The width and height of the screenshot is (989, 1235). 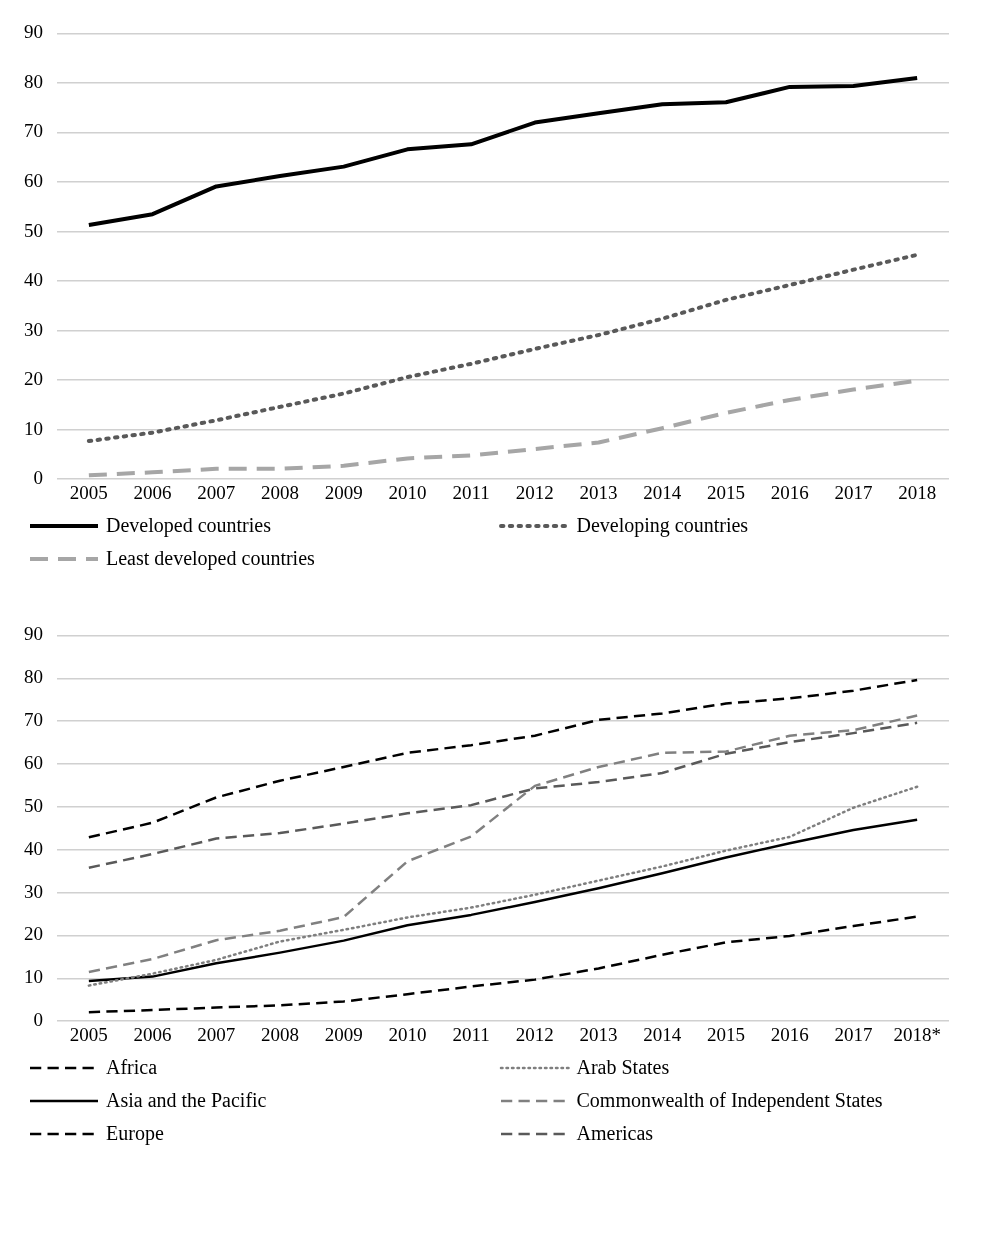 What do you see at coordinates (186, 1100) in the screenshot?
I see `legend-label: Asia and the Pacific` at bounding box center [186, 1100].